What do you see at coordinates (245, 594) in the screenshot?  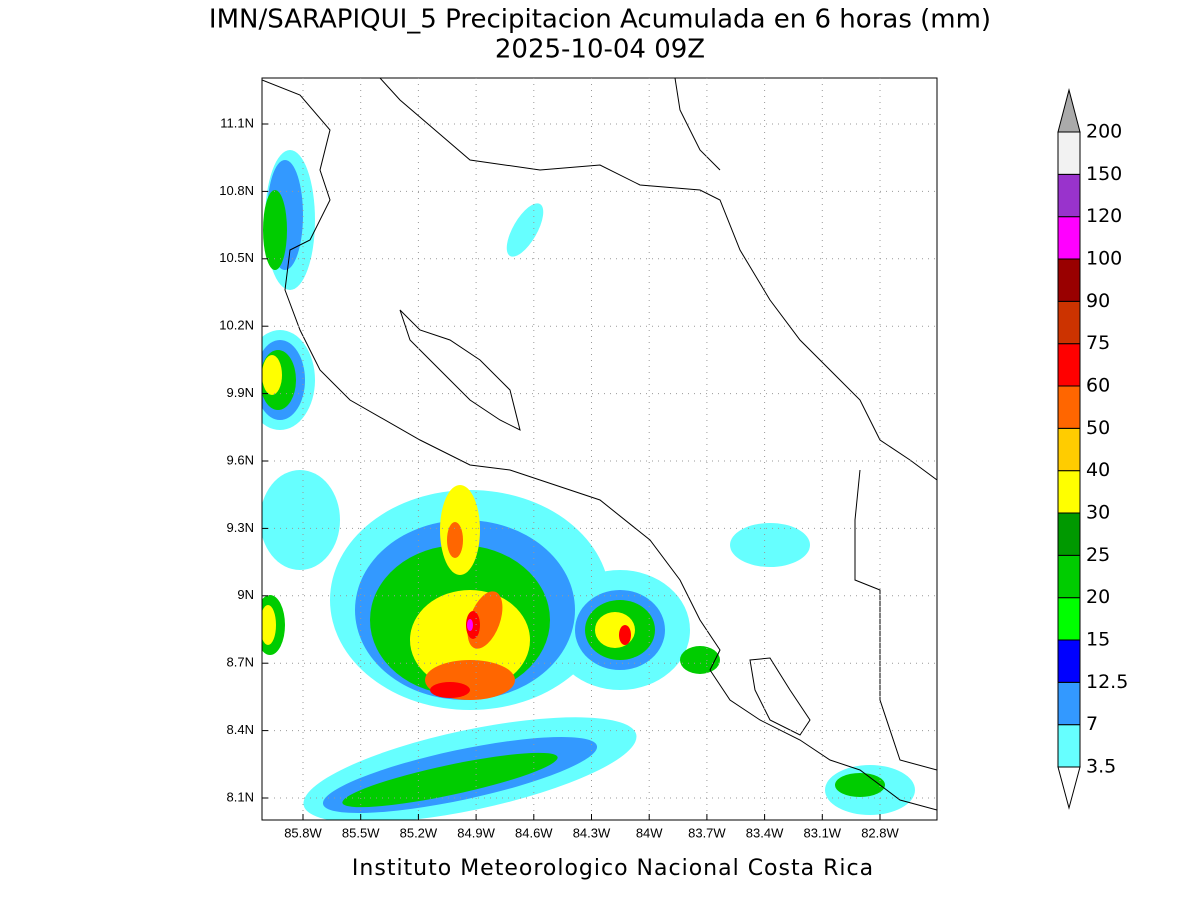 I see `lat-label: 9N` at bounding box center [245, 594].